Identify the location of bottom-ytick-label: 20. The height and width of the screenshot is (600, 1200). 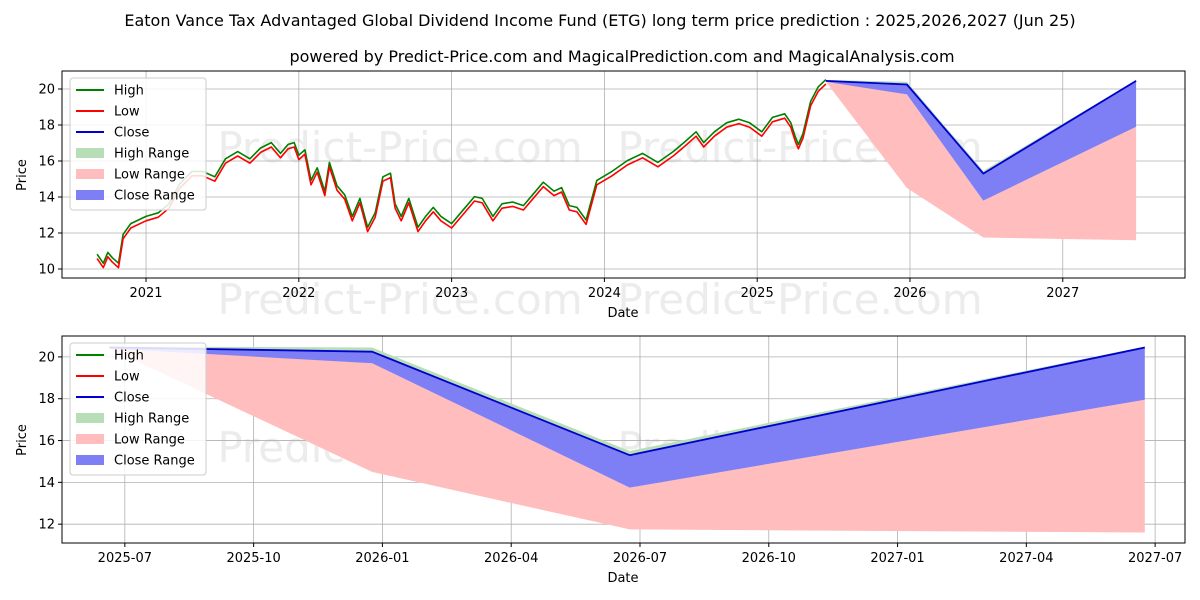
(46, 357).